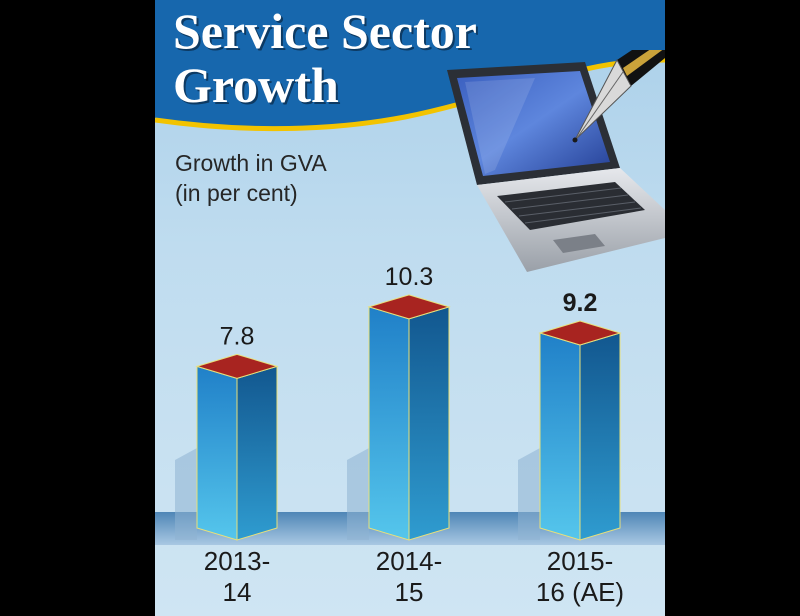 The width and height of the screenshot is (800, 616). I want to click on category-label: 16 (AE), so click(580, 592).